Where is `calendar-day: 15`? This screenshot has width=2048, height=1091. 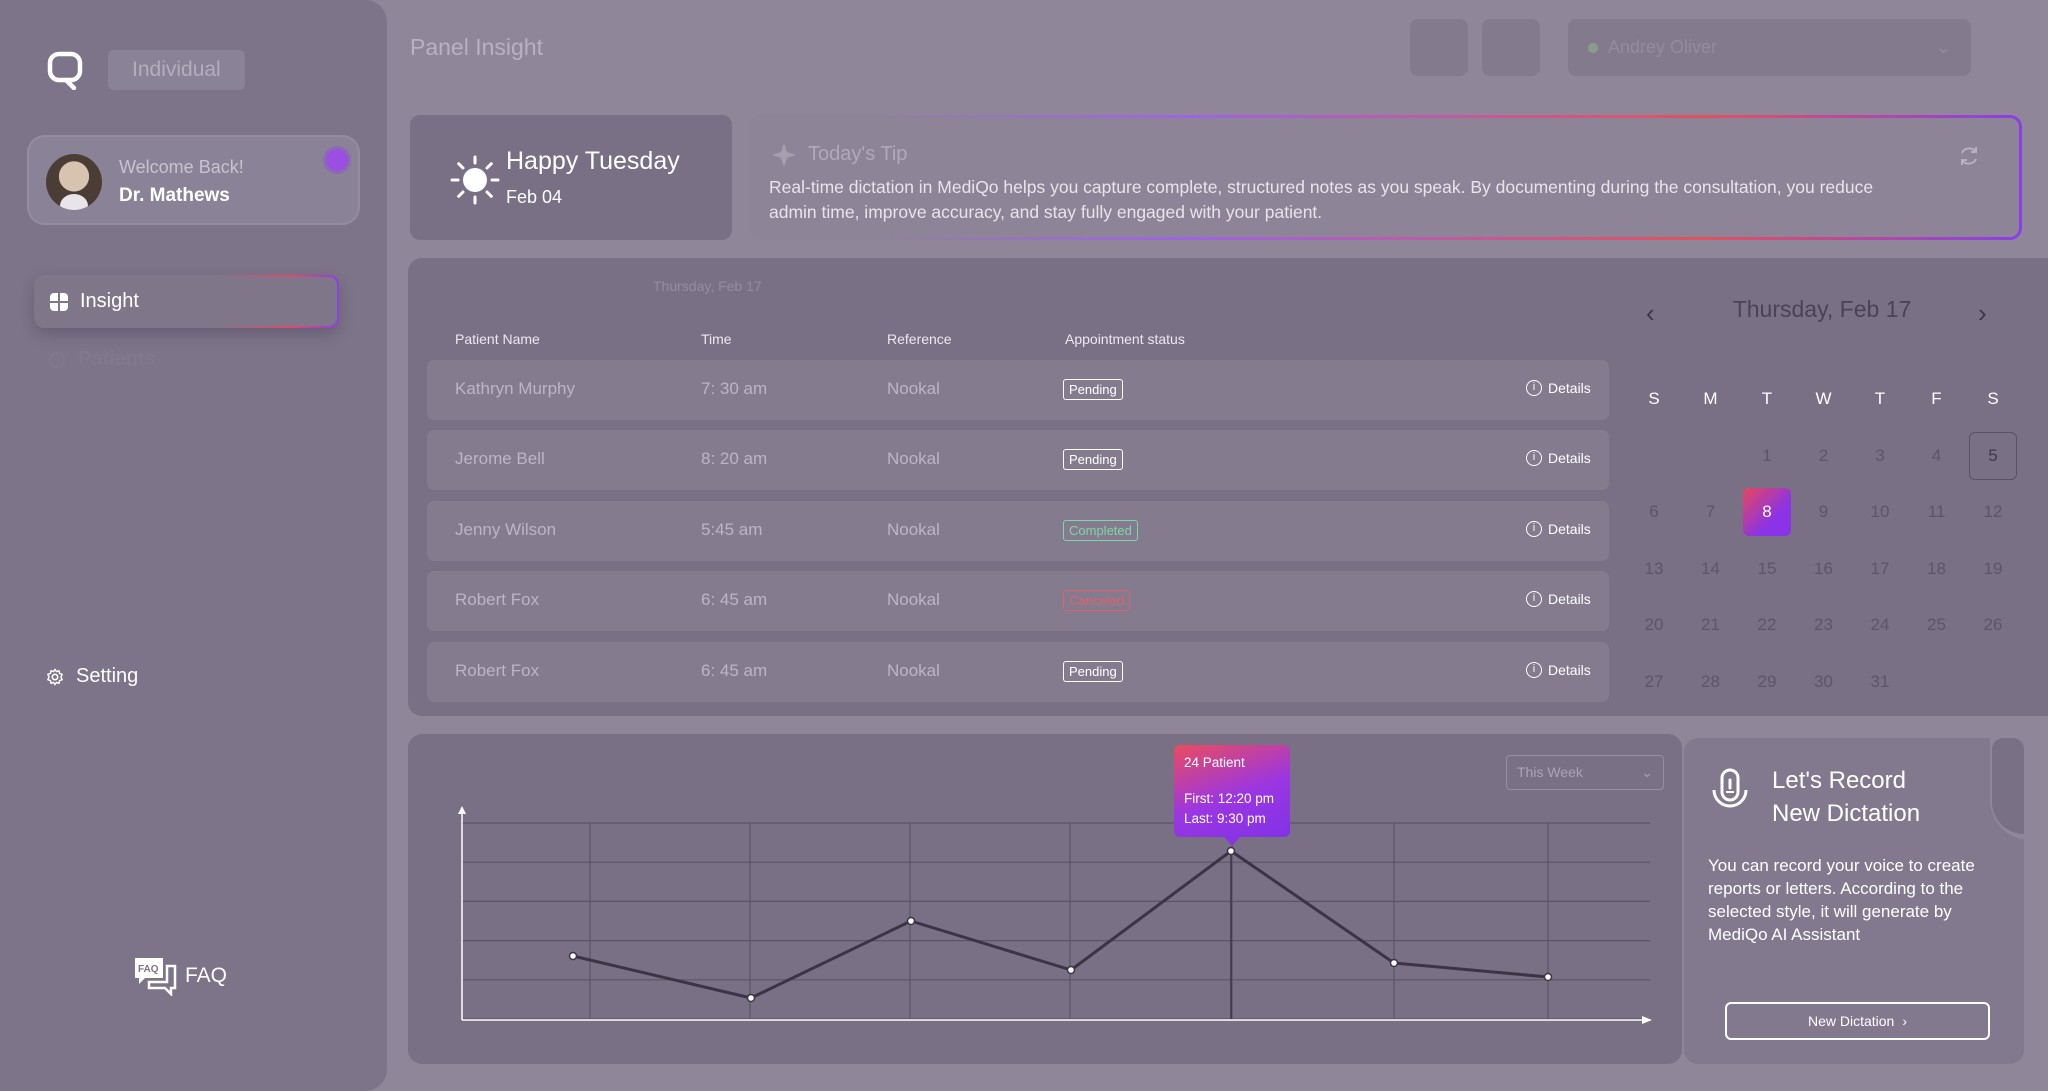 calendar-day: 15 is located at coordinates (1767, 568).